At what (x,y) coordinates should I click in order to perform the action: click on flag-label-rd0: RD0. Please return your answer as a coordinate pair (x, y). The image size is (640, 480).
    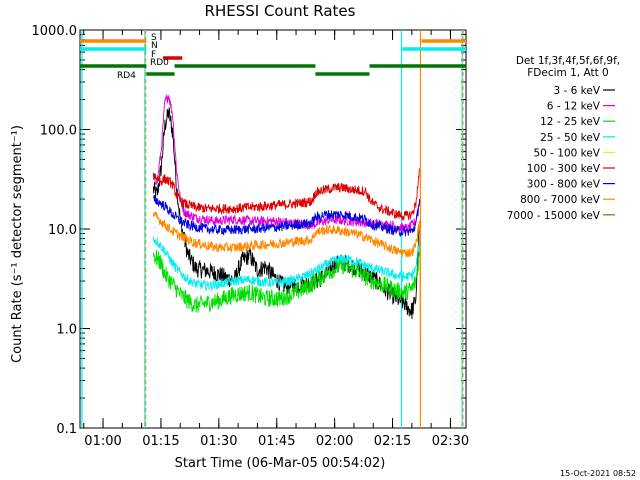
    Looking at the image, I should click on (159, 63).